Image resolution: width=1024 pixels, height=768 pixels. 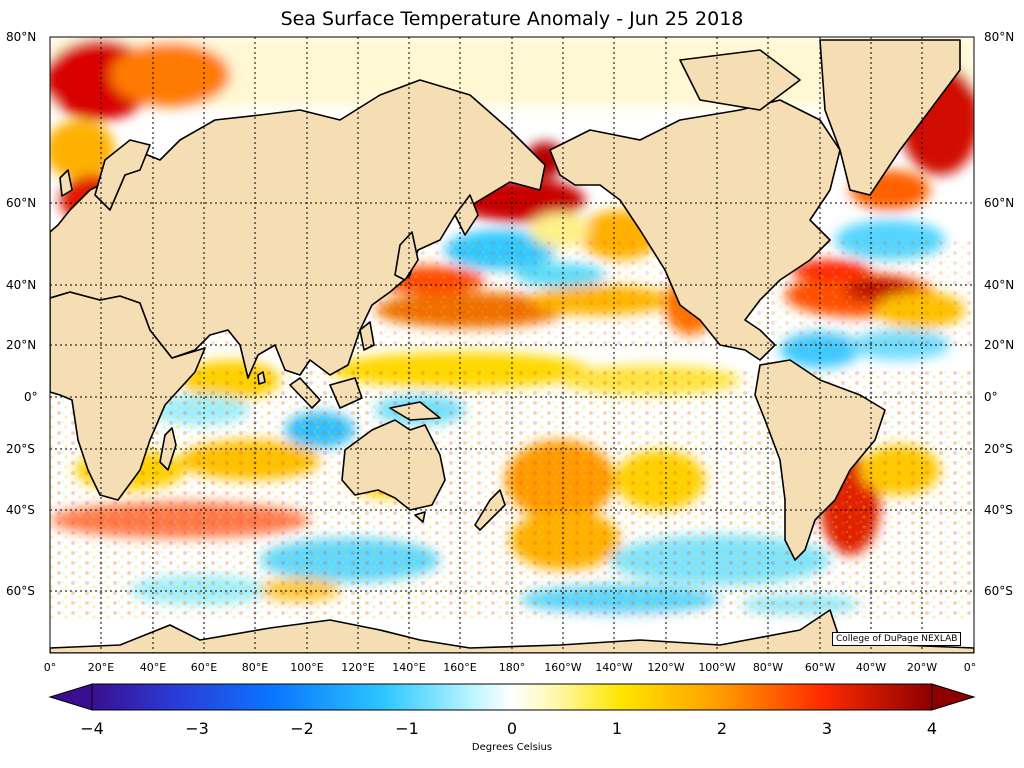 What do you see at coordinates (197, 728) in the screenshot?
I see `colorbar-tick: −3` at bounding box center [197, 728].